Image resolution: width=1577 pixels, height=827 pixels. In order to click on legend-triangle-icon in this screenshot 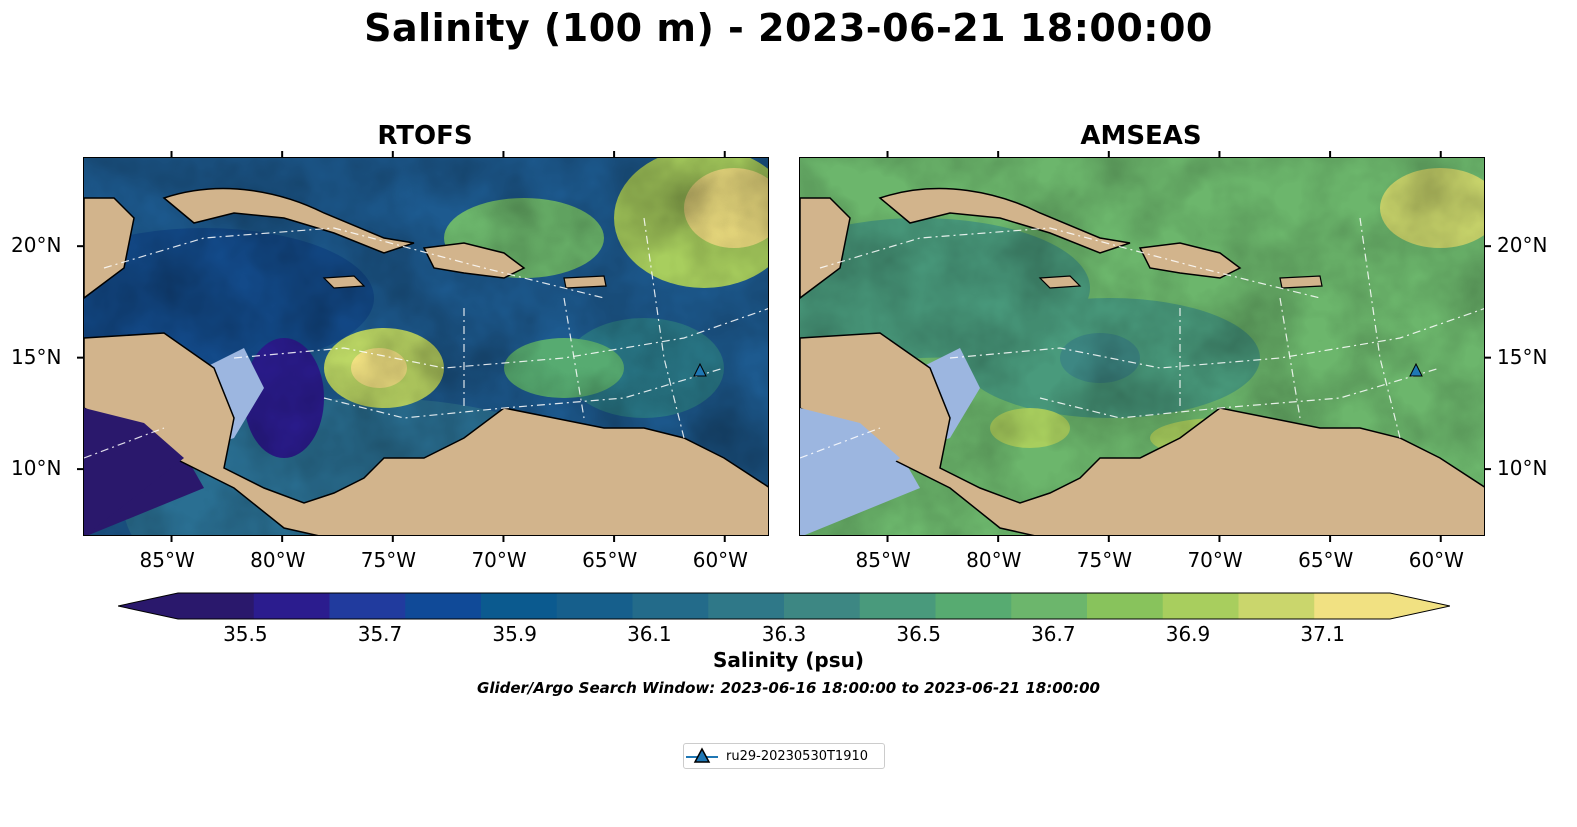, I will do `click(702, 755)`.